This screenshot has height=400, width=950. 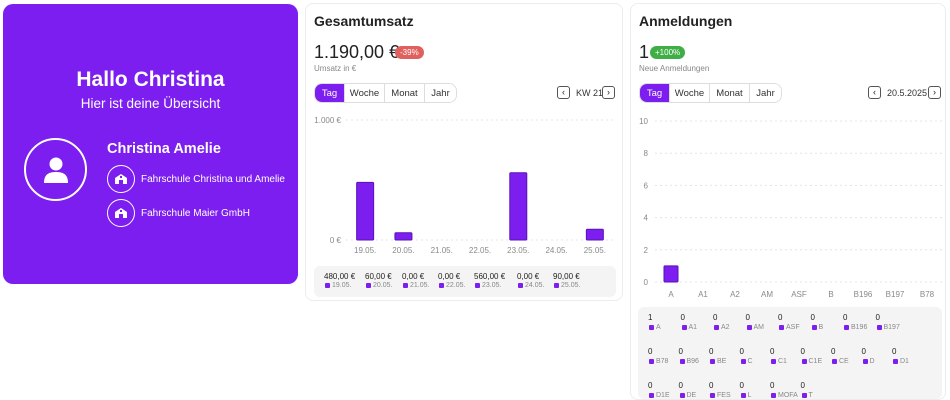 I want to click on summary-label: 23.05., so click(x=492, y=285).